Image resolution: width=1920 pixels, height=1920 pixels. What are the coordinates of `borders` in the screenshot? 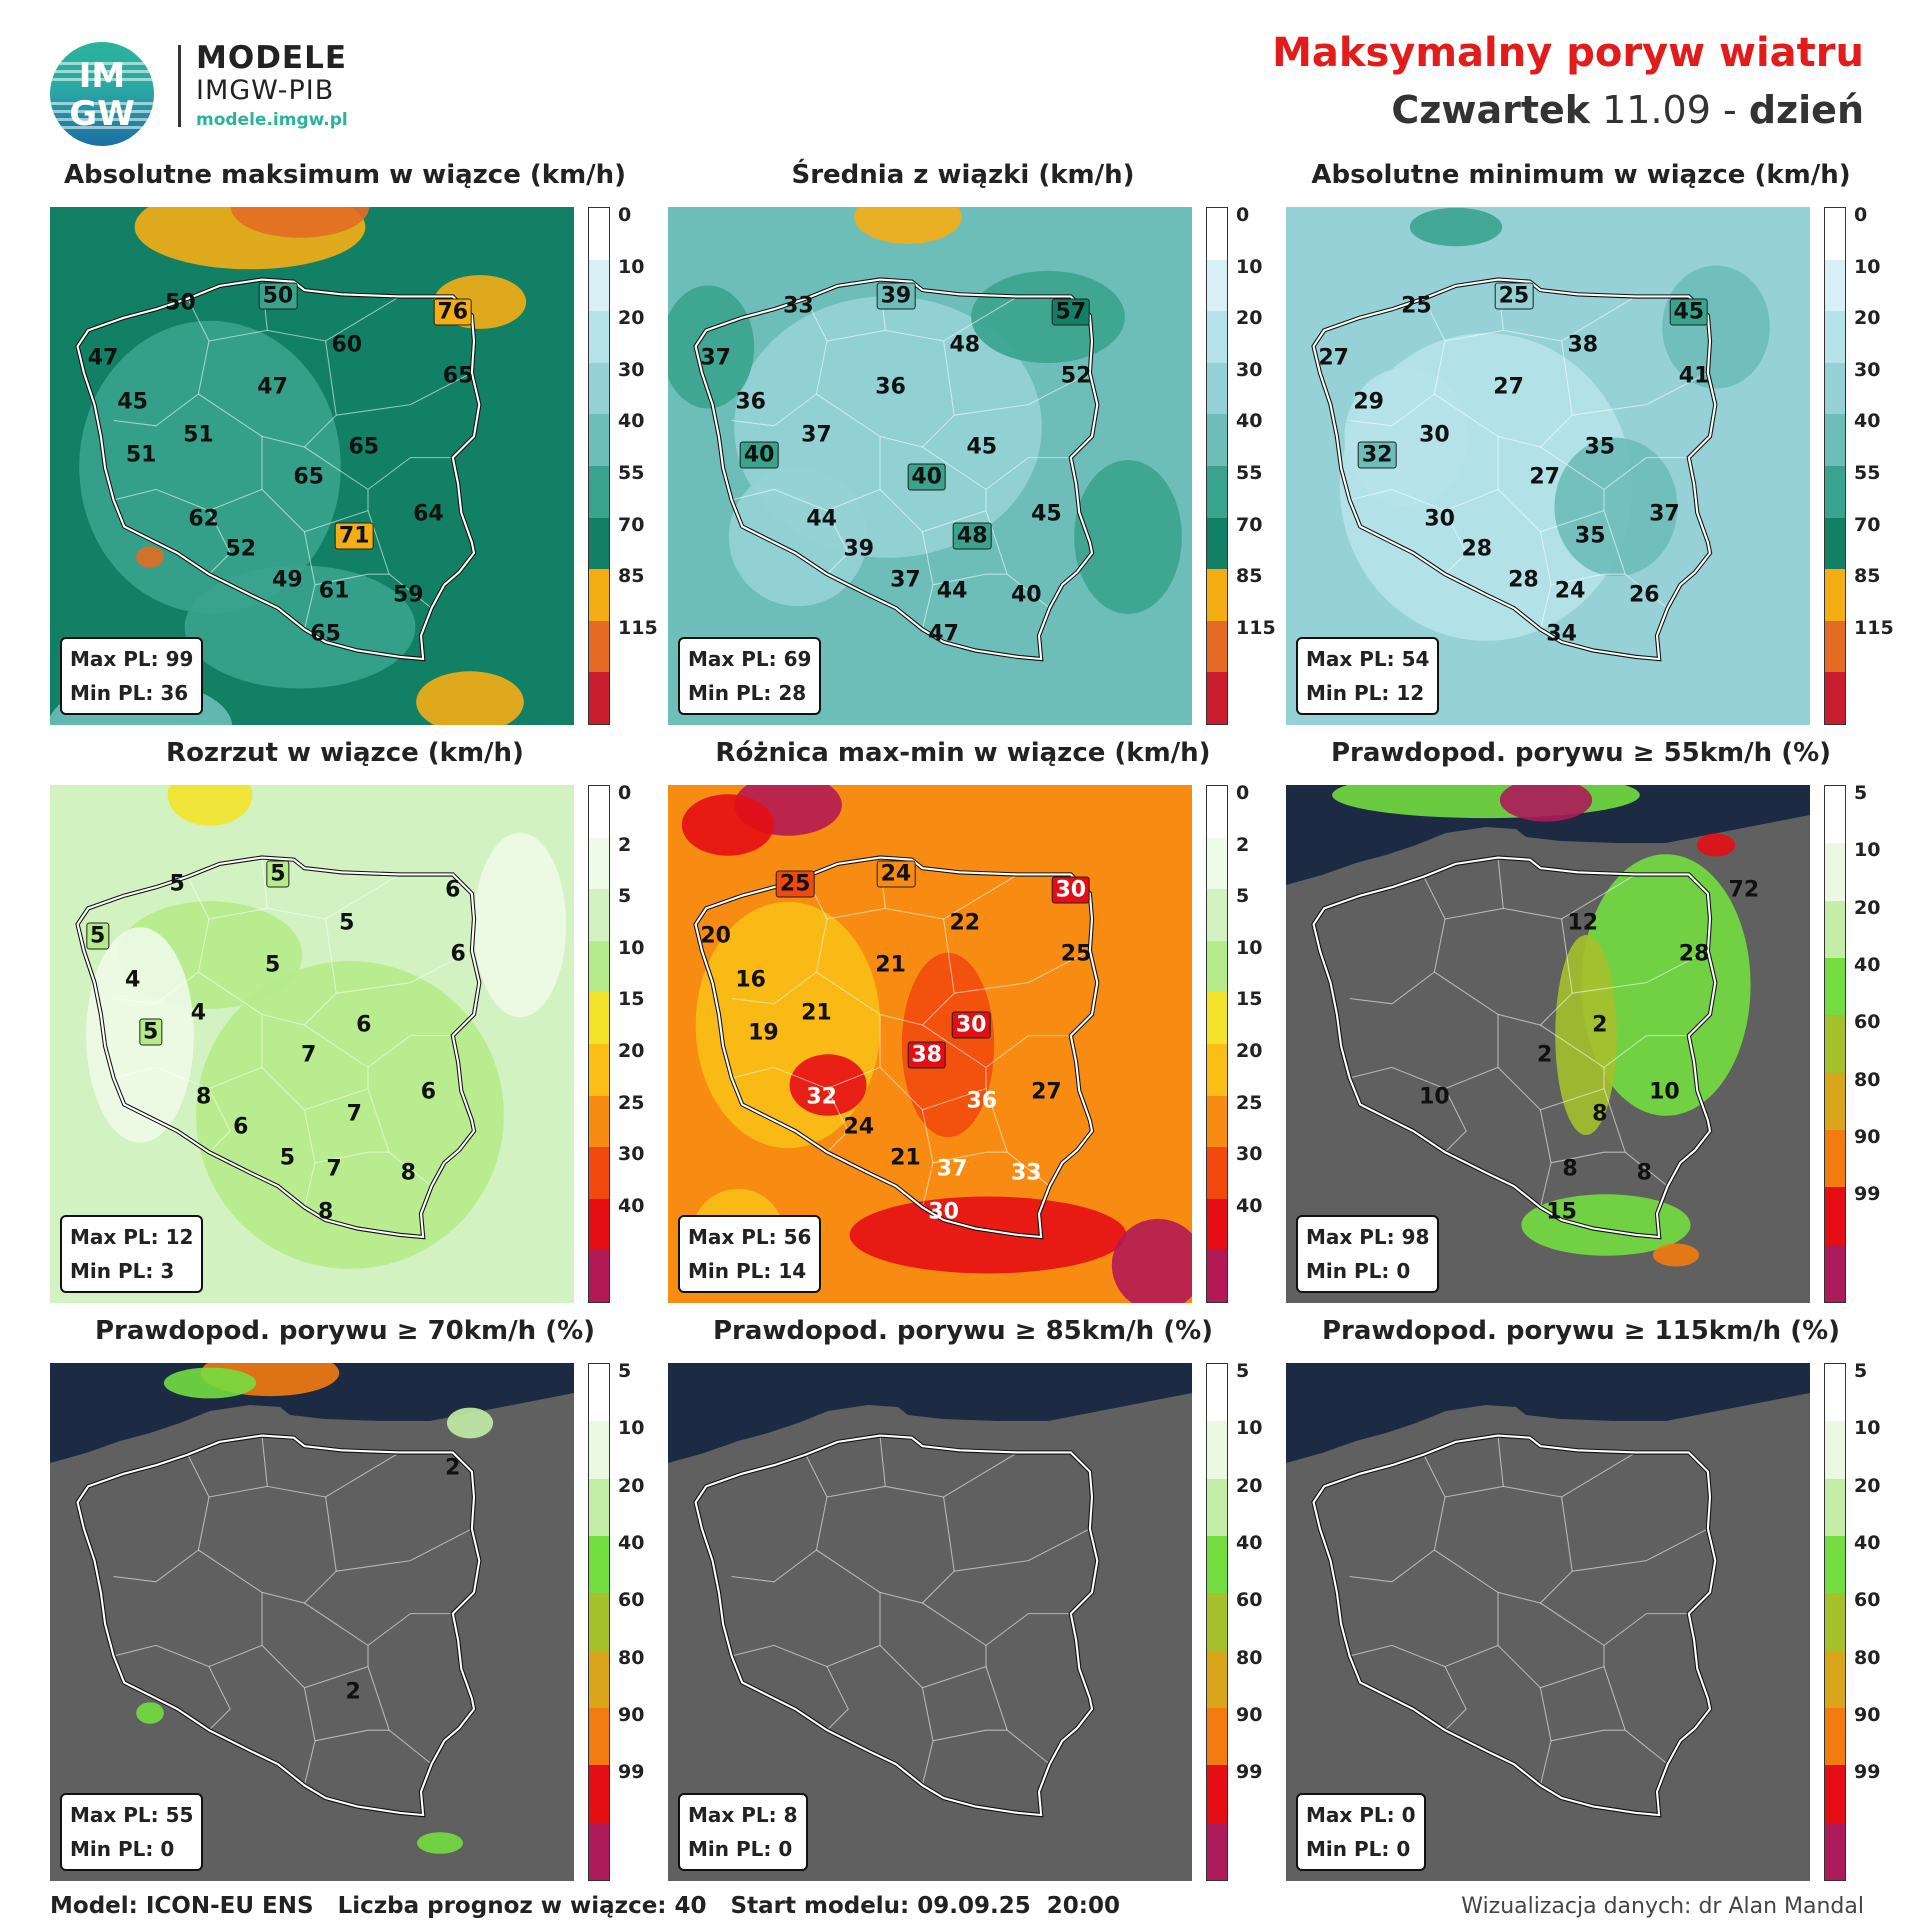 It's located at (896, 1625).